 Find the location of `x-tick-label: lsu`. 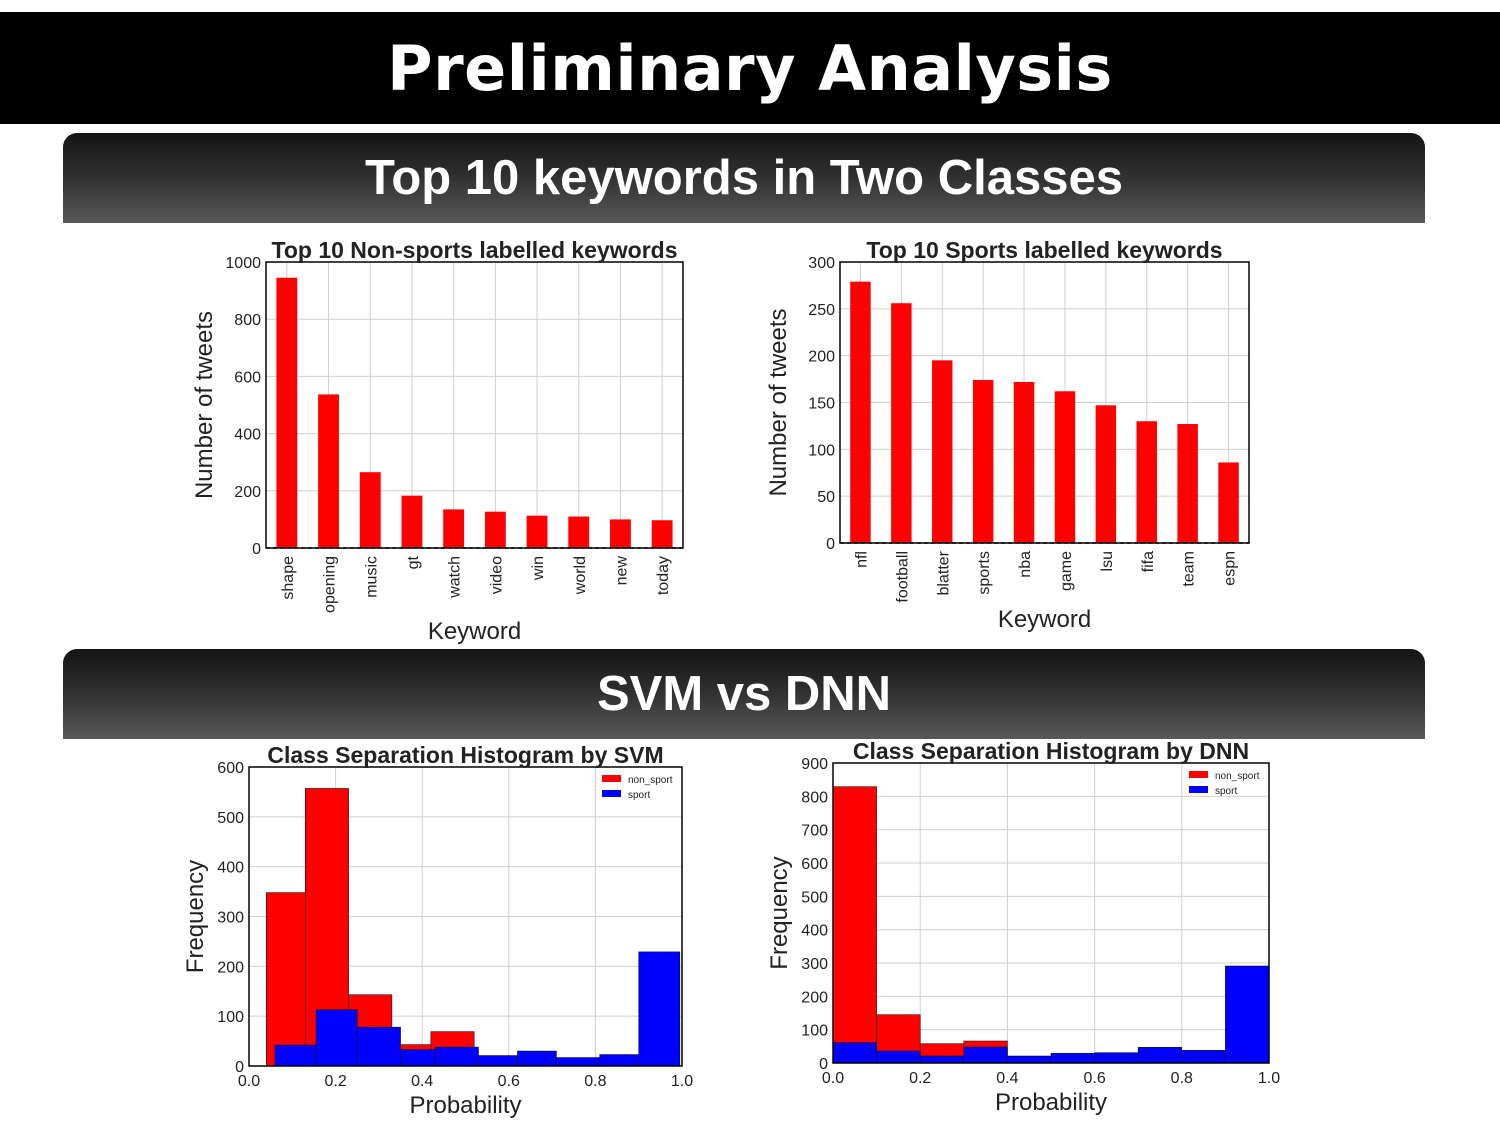

x-tick-label: lsu is located at coordinates (1107, 561).